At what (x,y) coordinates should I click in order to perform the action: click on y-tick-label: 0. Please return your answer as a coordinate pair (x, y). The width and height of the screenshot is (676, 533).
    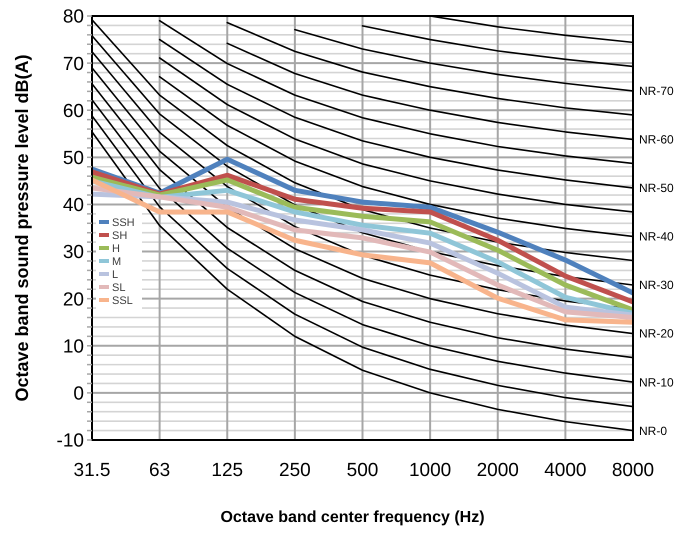
    Looking at the image, I should click on (78, 394).